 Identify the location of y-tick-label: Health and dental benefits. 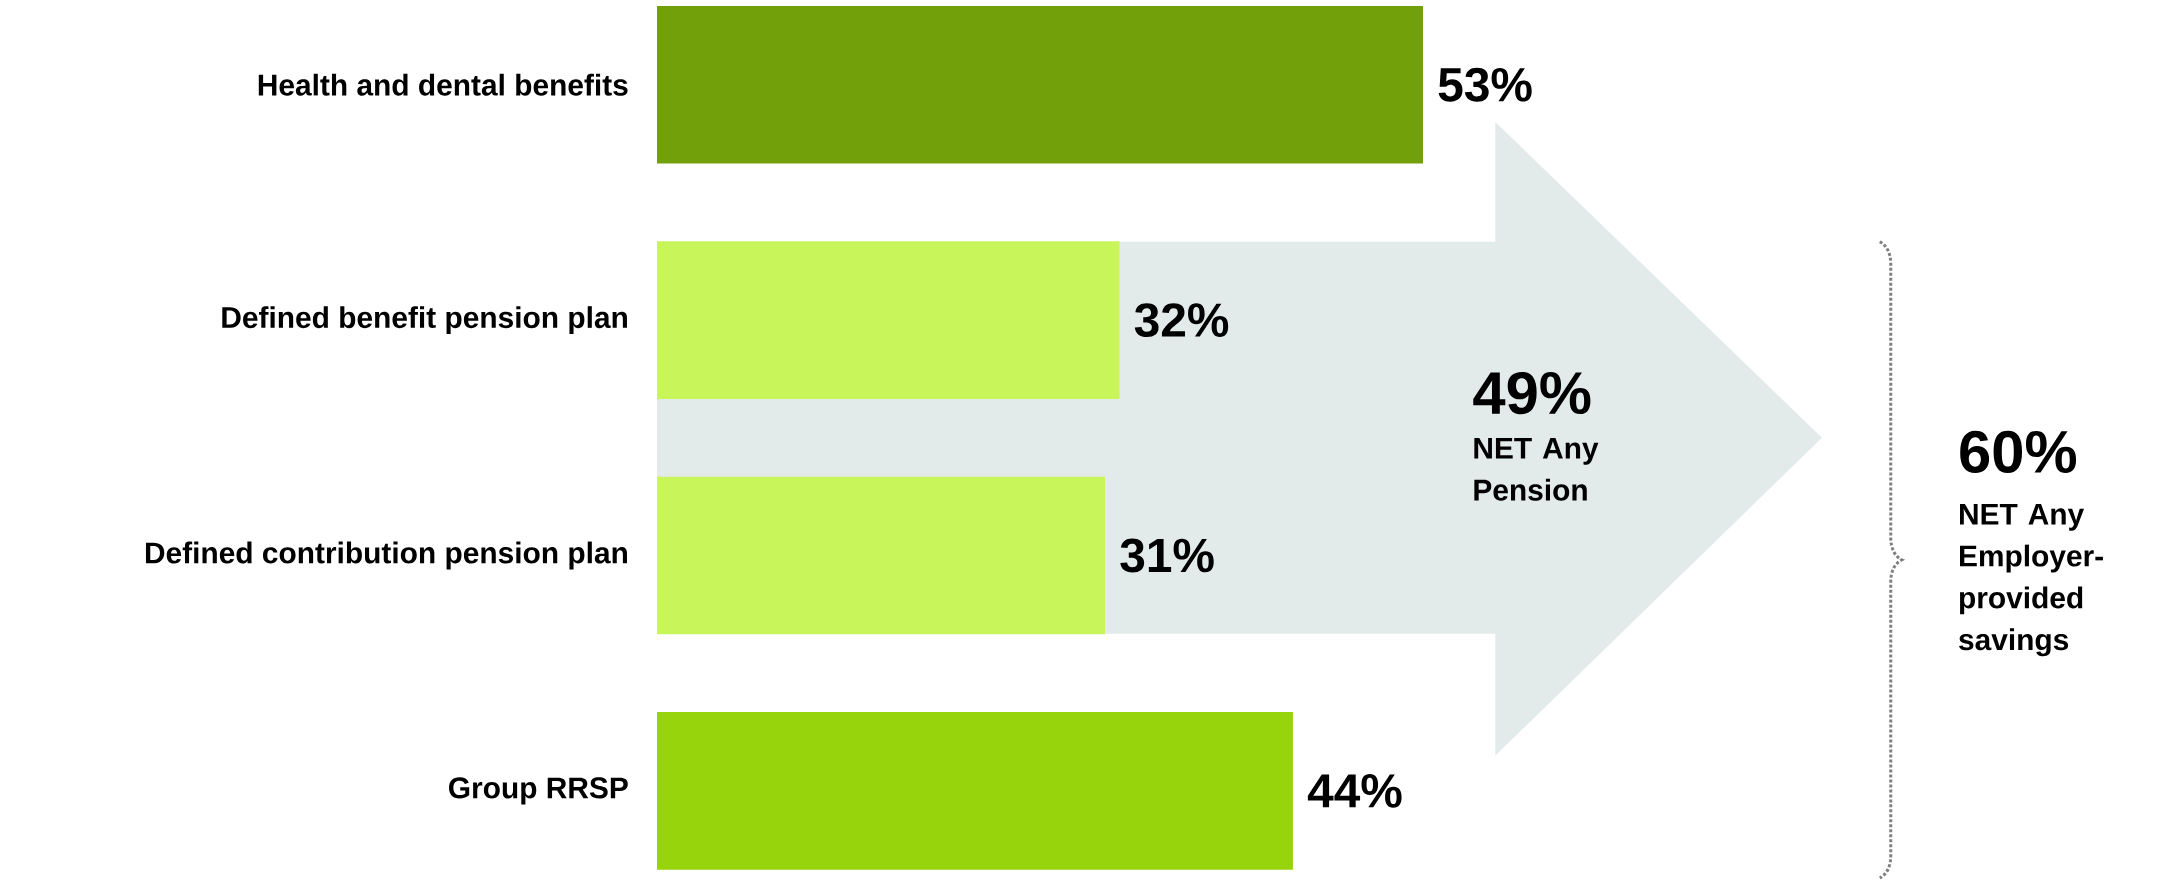
(443, 84).